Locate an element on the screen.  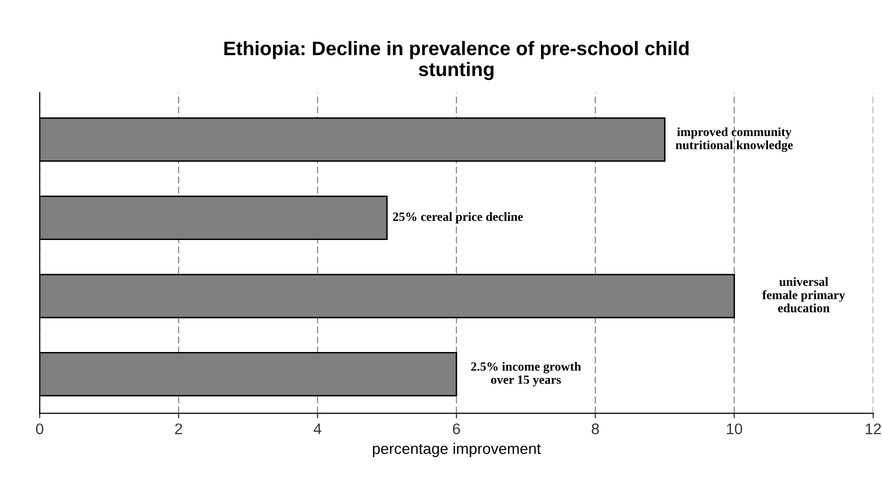
chart-title: Ethiopia: Decline in prevalence of pre-school child stunting is located at coordinates (456, 60).